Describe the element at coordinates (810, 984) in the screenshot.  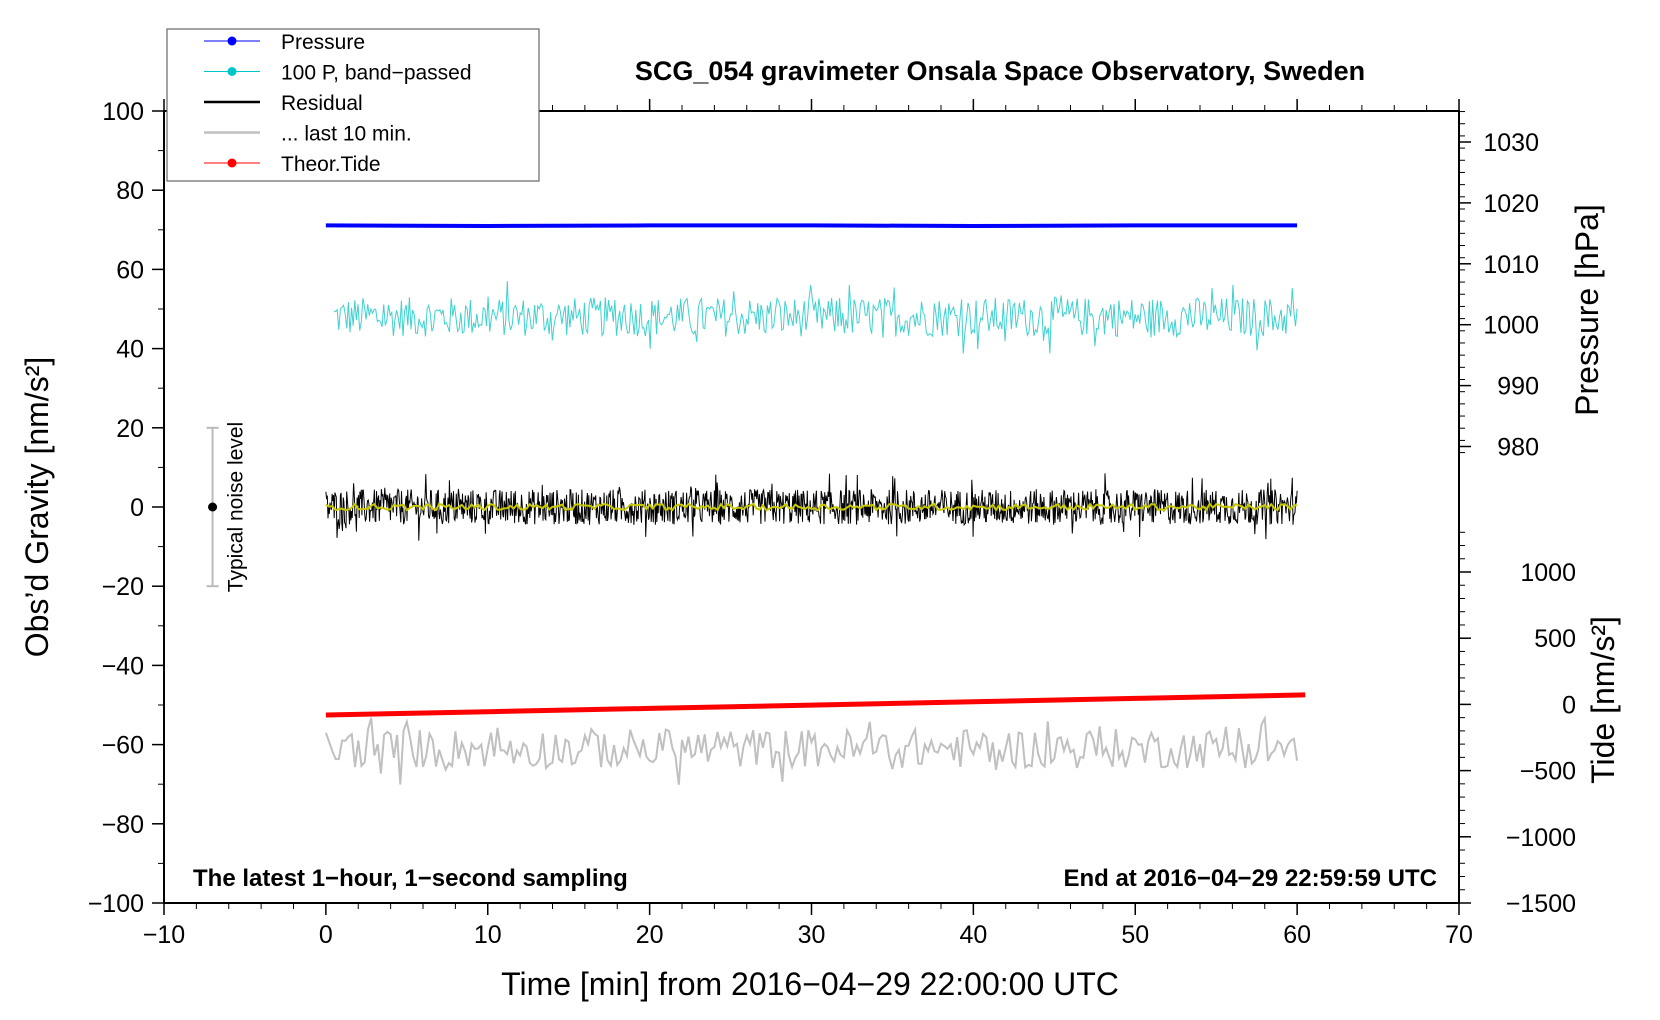
I see `x-axis-label: Time [min] from 2016−04−29 22:00:00 UTC` at that location.